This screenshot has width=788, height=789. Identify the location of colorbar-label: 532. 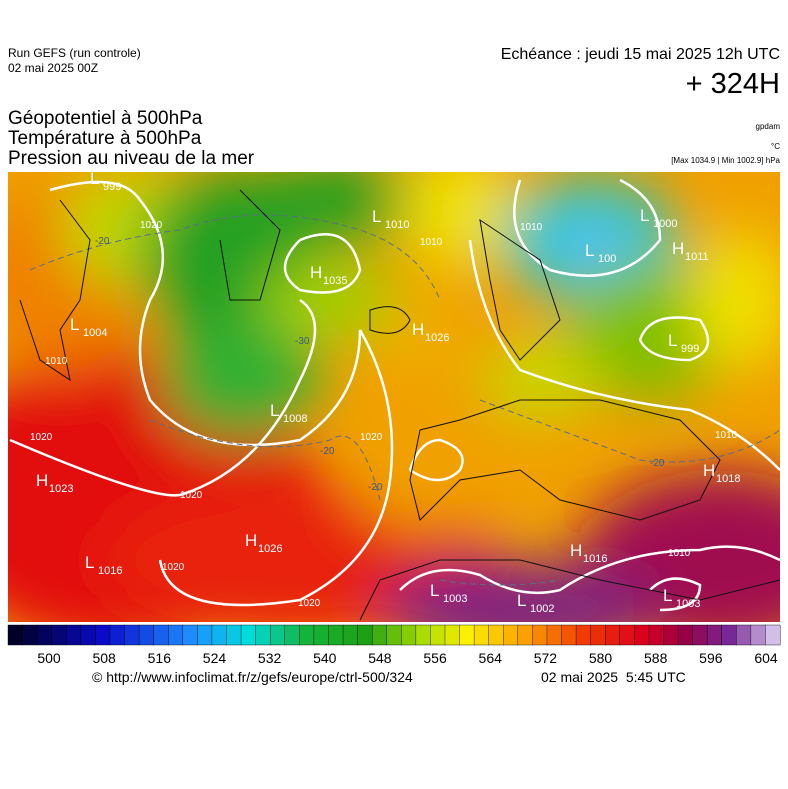
(270, 658).